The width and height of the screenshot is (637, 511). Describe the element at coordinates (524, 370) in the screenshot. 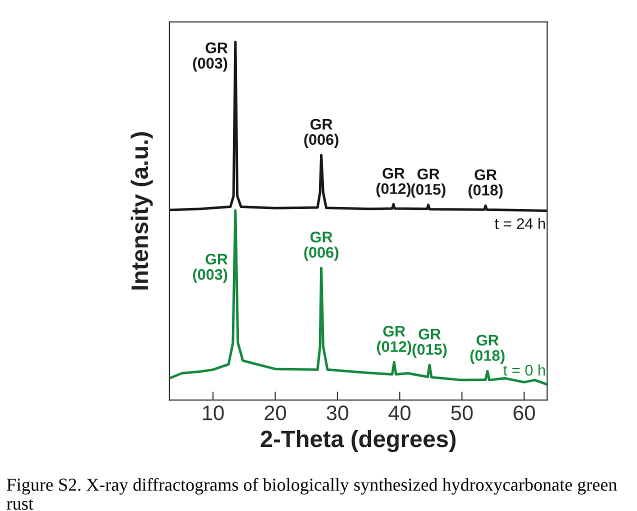

I see `series-label: t = 0 h` at that location.